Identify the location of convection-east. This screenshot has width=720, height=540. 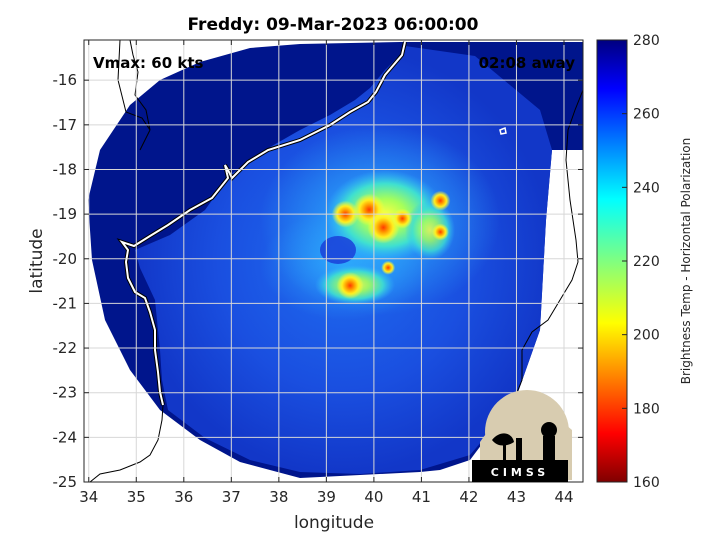
(430, 230).